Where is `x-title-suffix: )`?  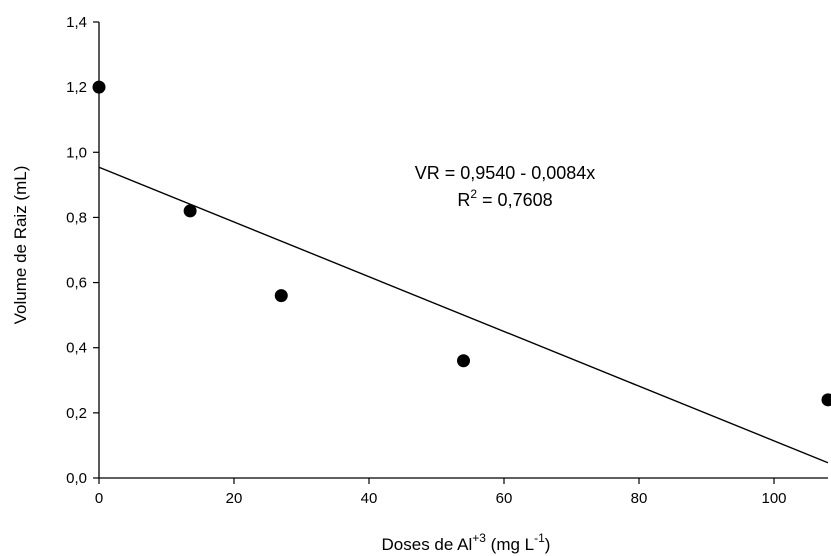 x-title-suffix: ) is located at coordinates (548, 544).